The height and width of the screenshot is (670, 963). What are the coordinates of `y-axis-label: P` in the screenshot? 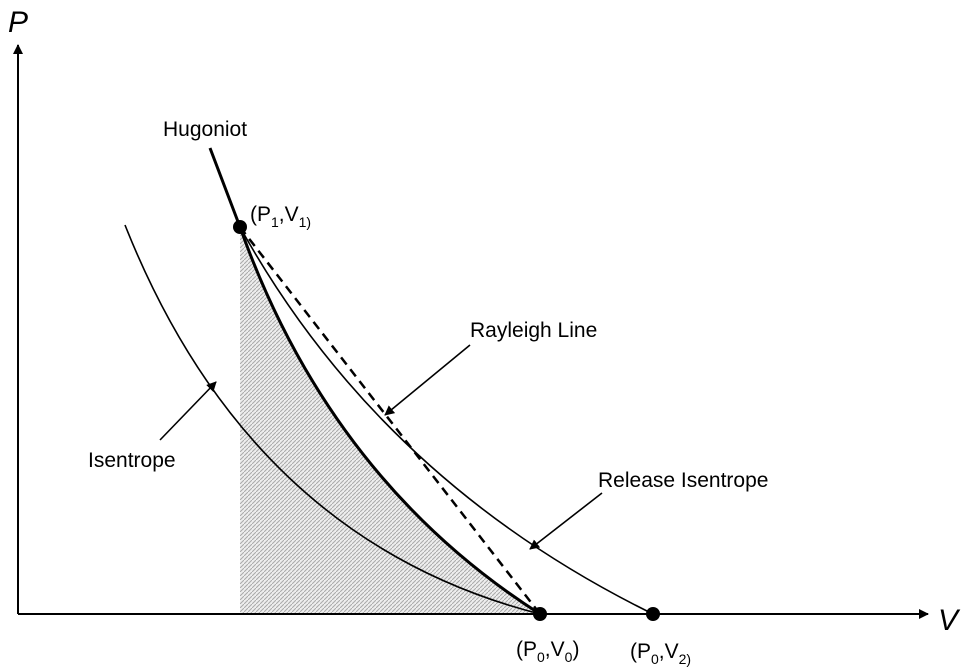 It's located at (18, 22).